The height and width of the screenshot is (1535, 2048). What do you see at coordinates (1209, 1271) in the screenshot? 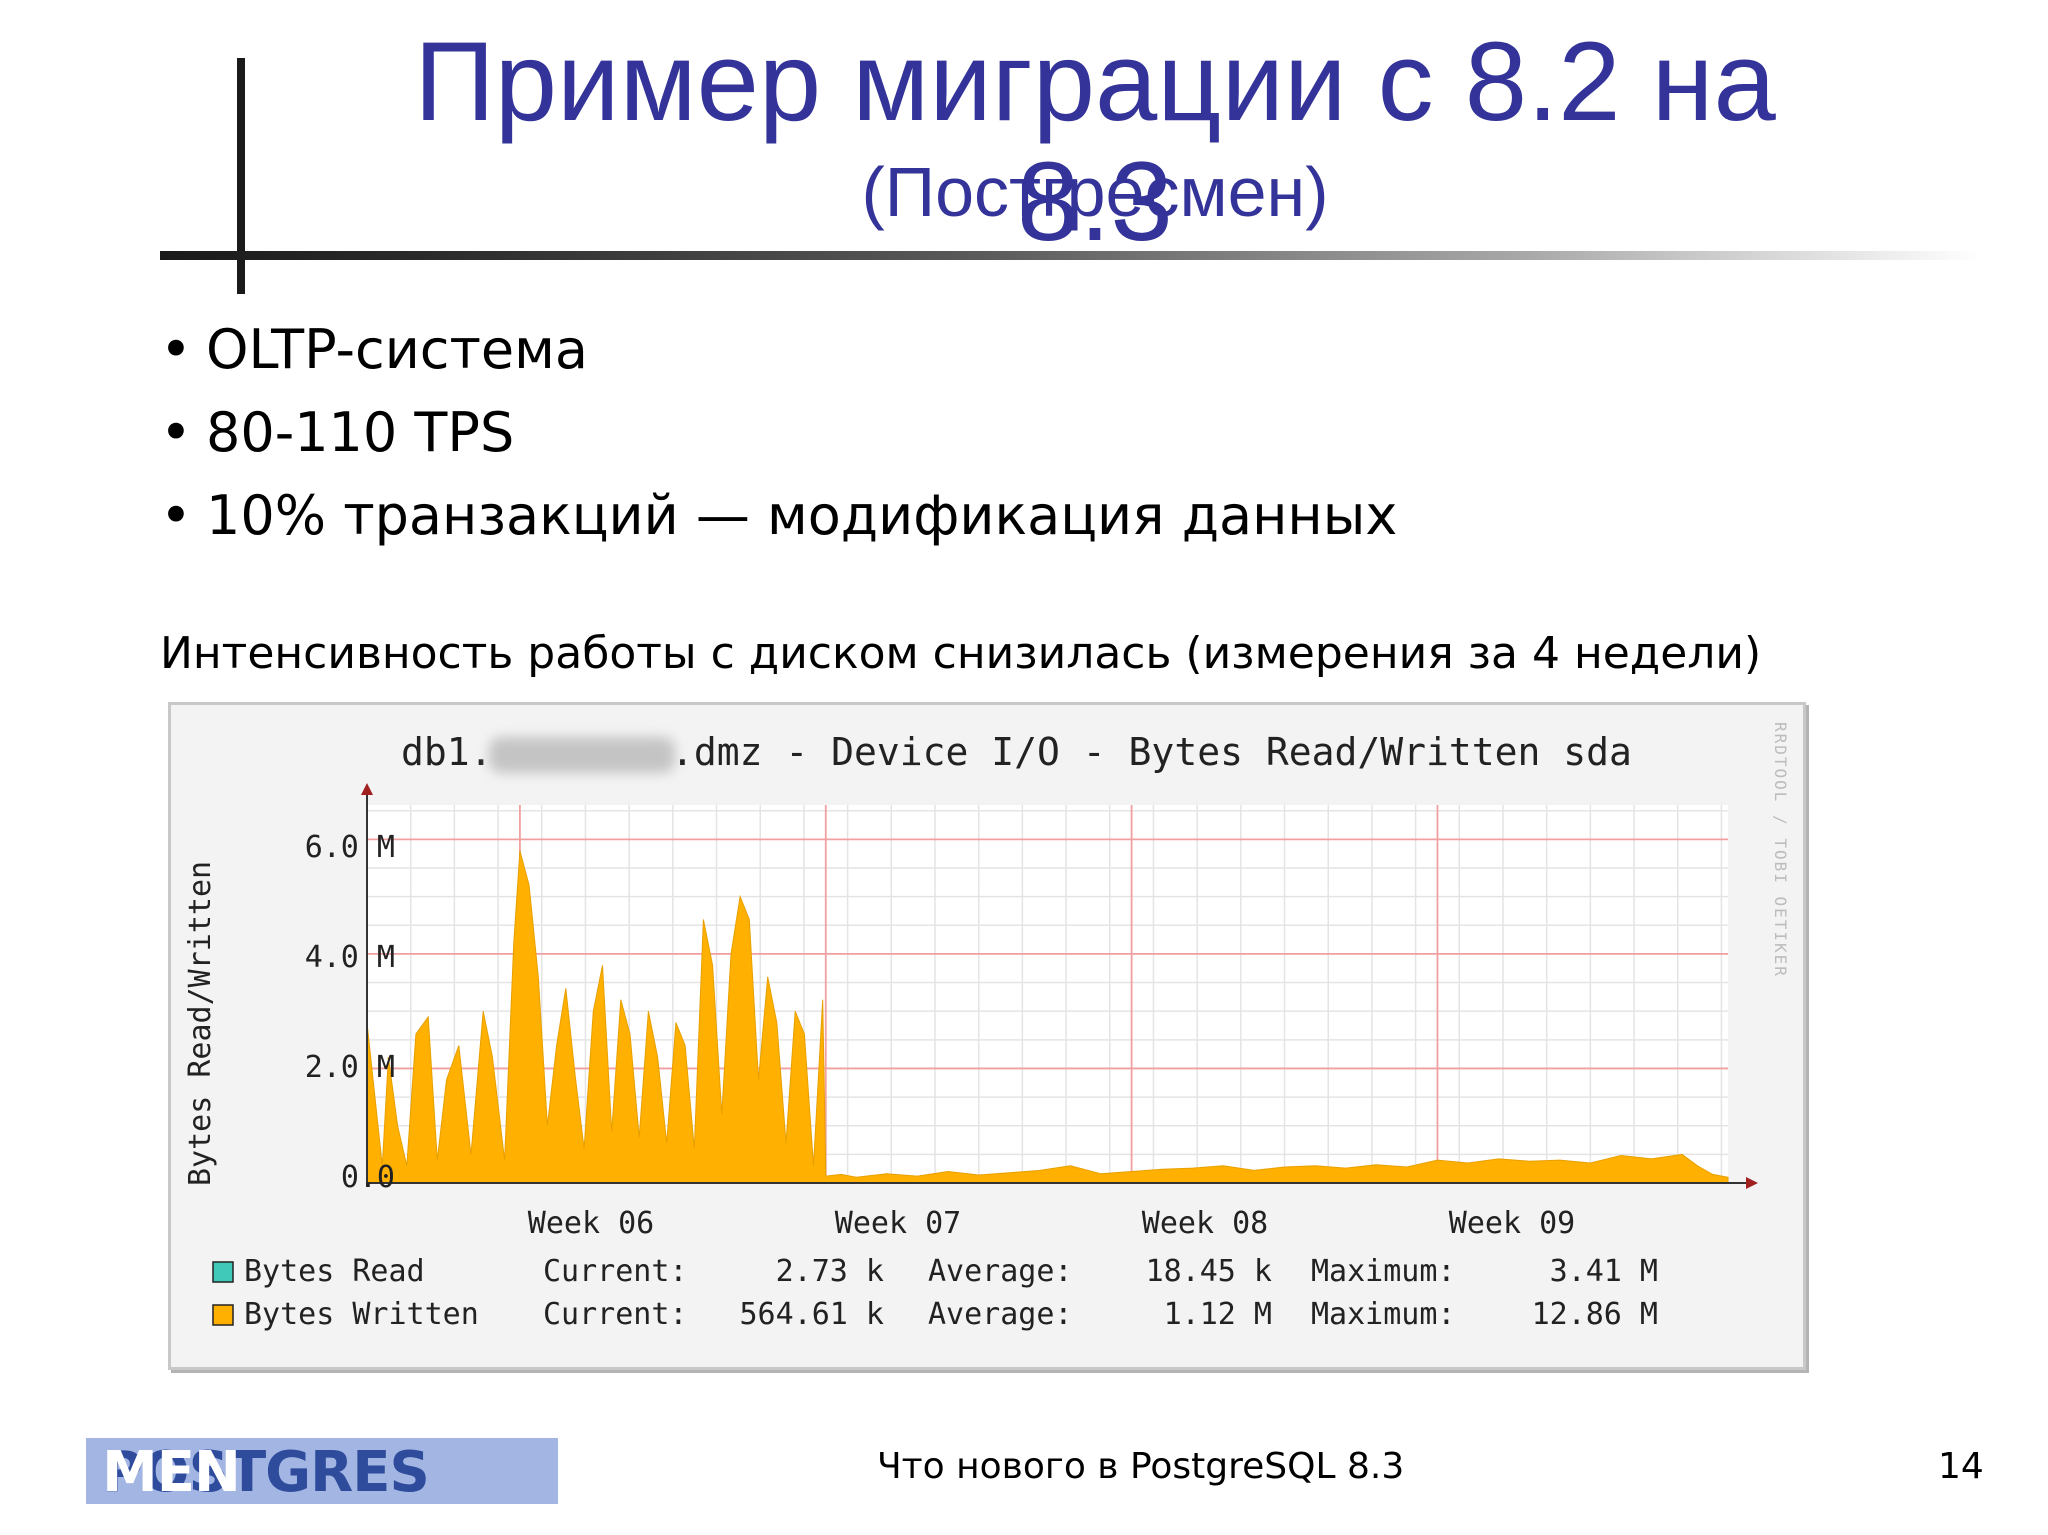
I see `legend-average-value: 18.45 k` at bounding box center [1209, 1271].